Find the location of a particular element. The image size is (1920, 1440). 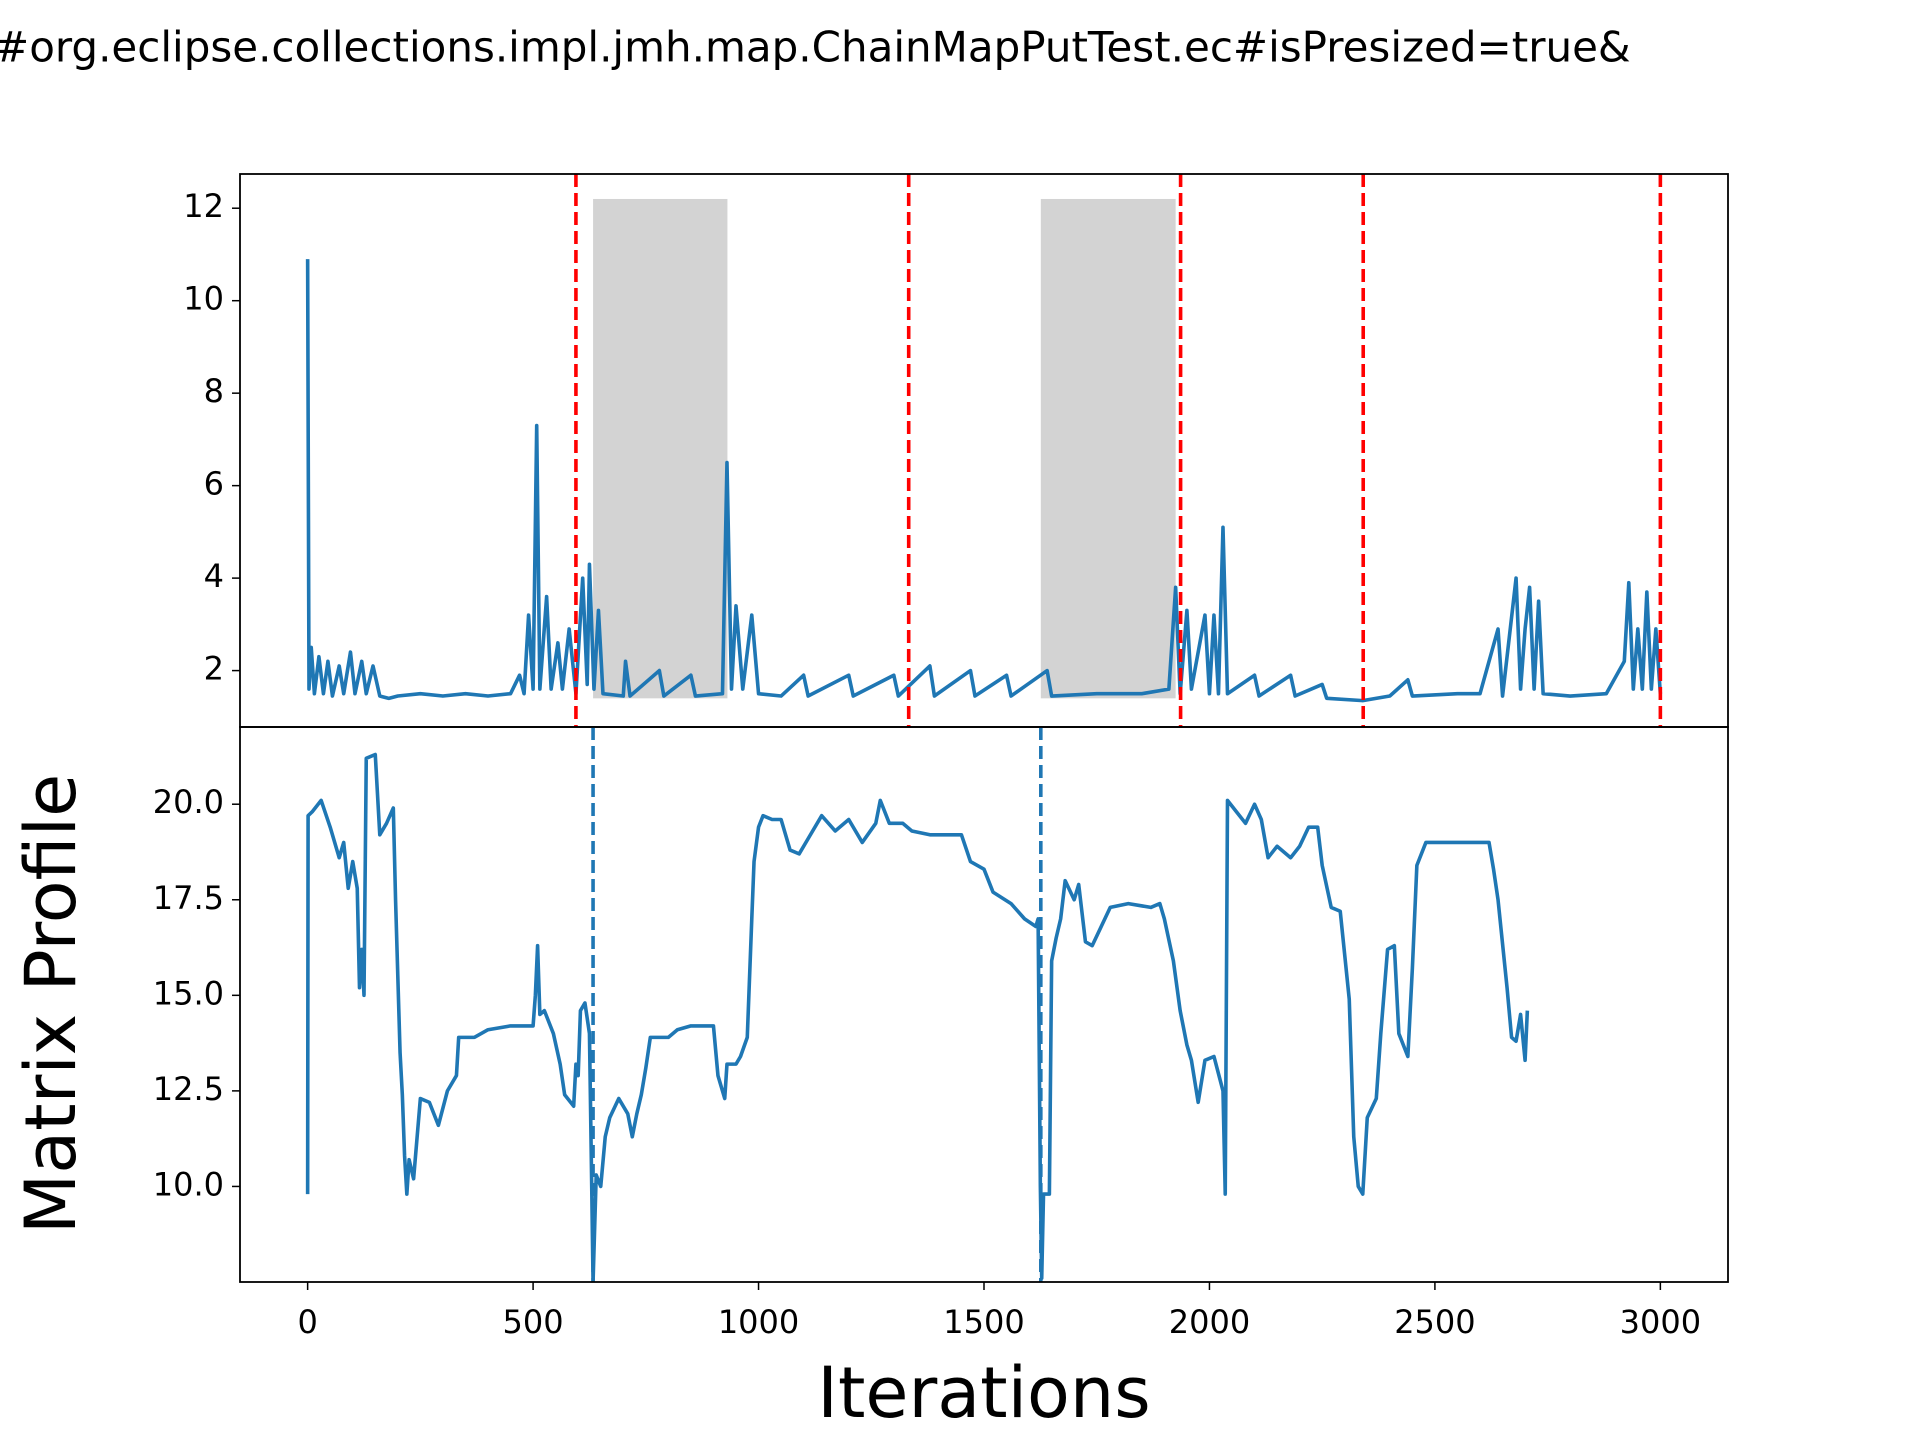

x-tick-label: 0 is located at coordinates (307, 1322).